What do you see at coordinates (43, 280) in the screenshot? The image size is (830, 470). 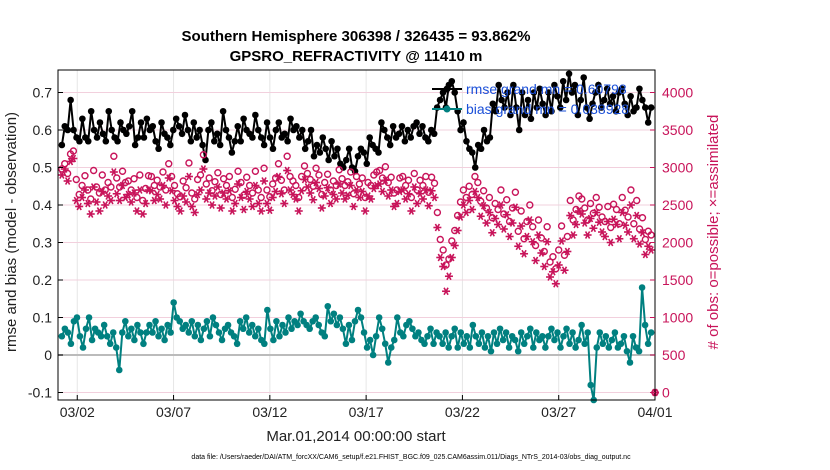 I see `y-tick-label: 0.2` at bounding box center [43, 280].